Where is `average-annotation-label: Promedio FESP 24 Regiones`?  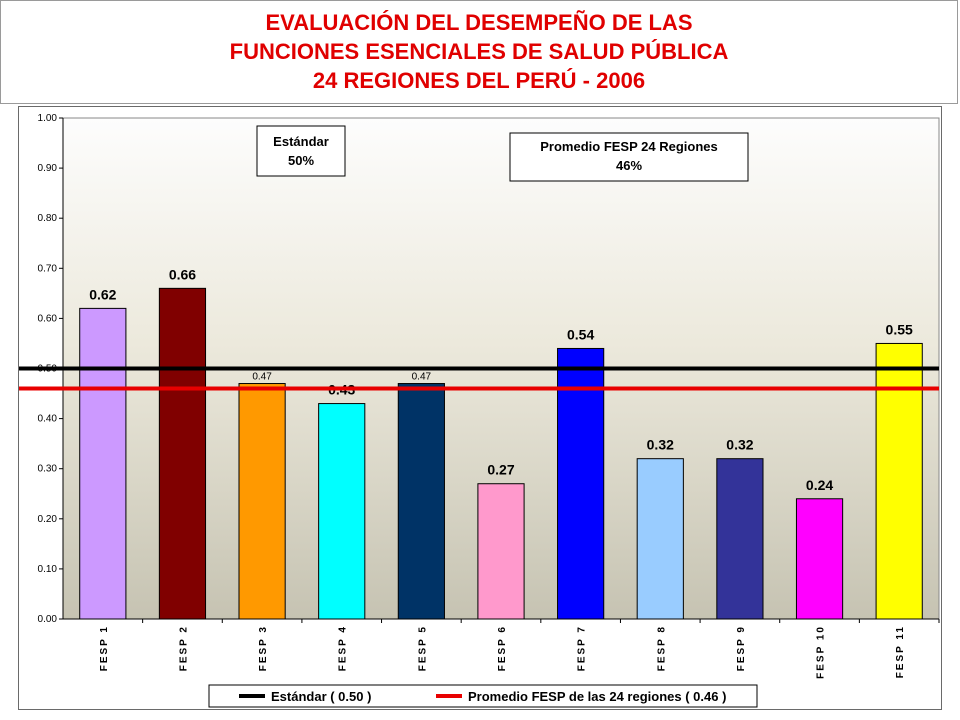 average-annotation-label: Promedio FESP 24 Regiones is located at coordinates (628, 146).